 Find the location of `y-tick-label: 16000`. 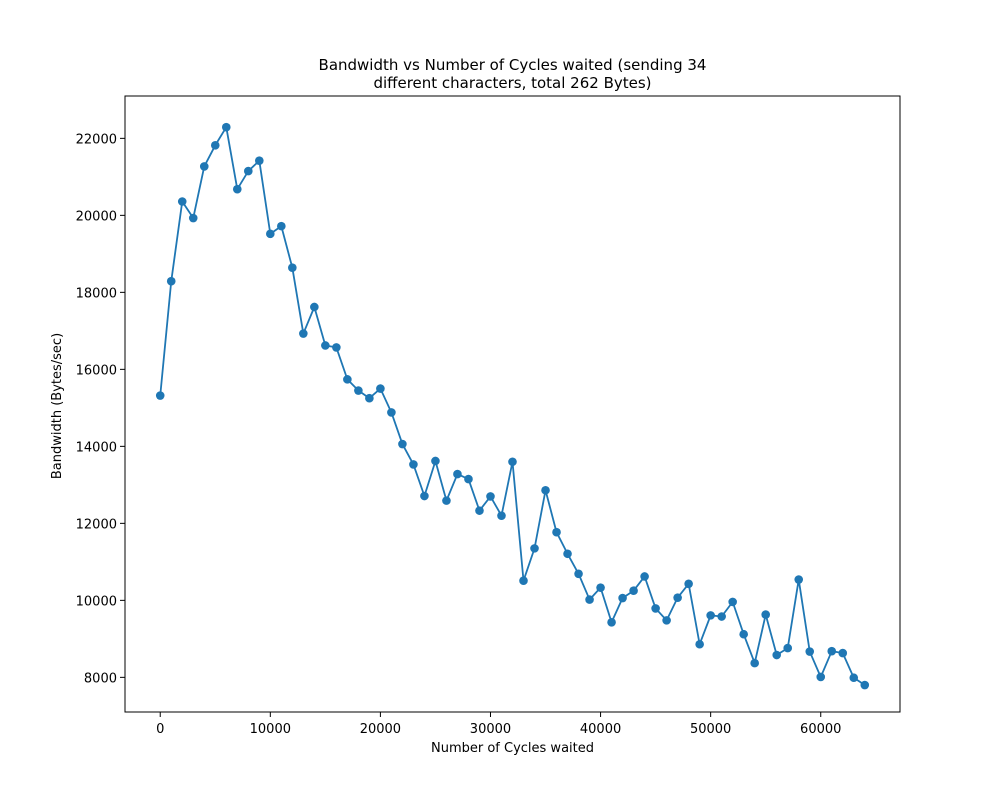

y-tick-label: 16000 is located at coordinates (96, 370).